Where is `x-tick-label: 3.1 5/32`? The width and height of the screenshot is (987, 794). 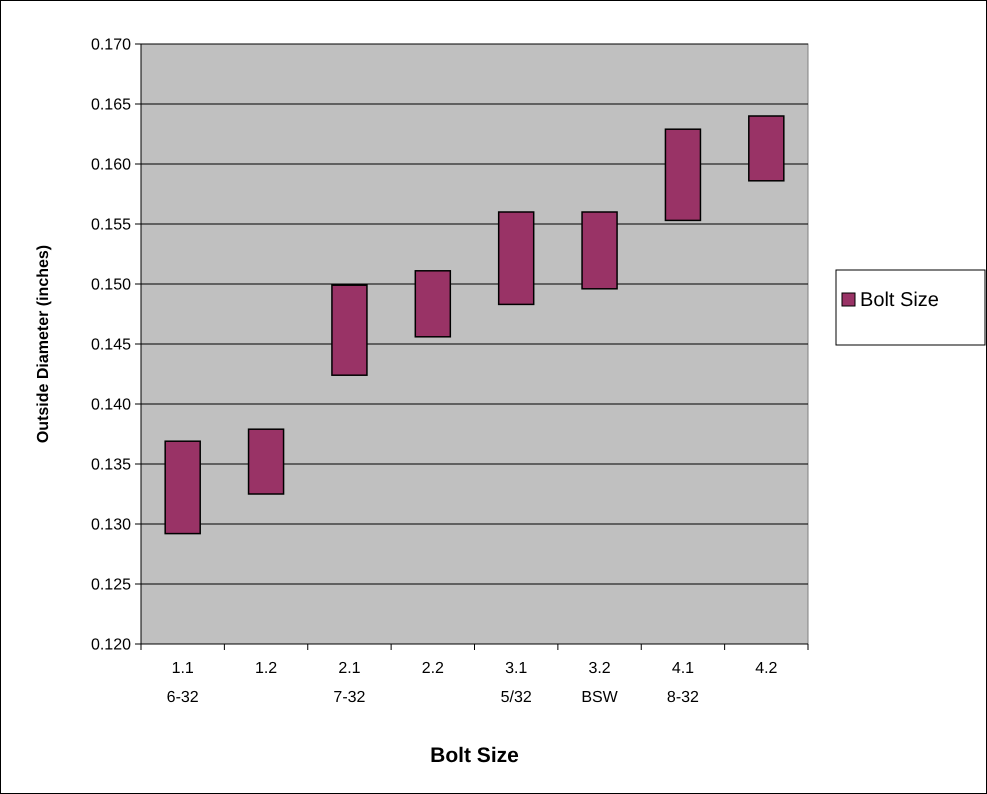
x-tick-label: 3.1 5/32 is located at coordinates (516, 683).